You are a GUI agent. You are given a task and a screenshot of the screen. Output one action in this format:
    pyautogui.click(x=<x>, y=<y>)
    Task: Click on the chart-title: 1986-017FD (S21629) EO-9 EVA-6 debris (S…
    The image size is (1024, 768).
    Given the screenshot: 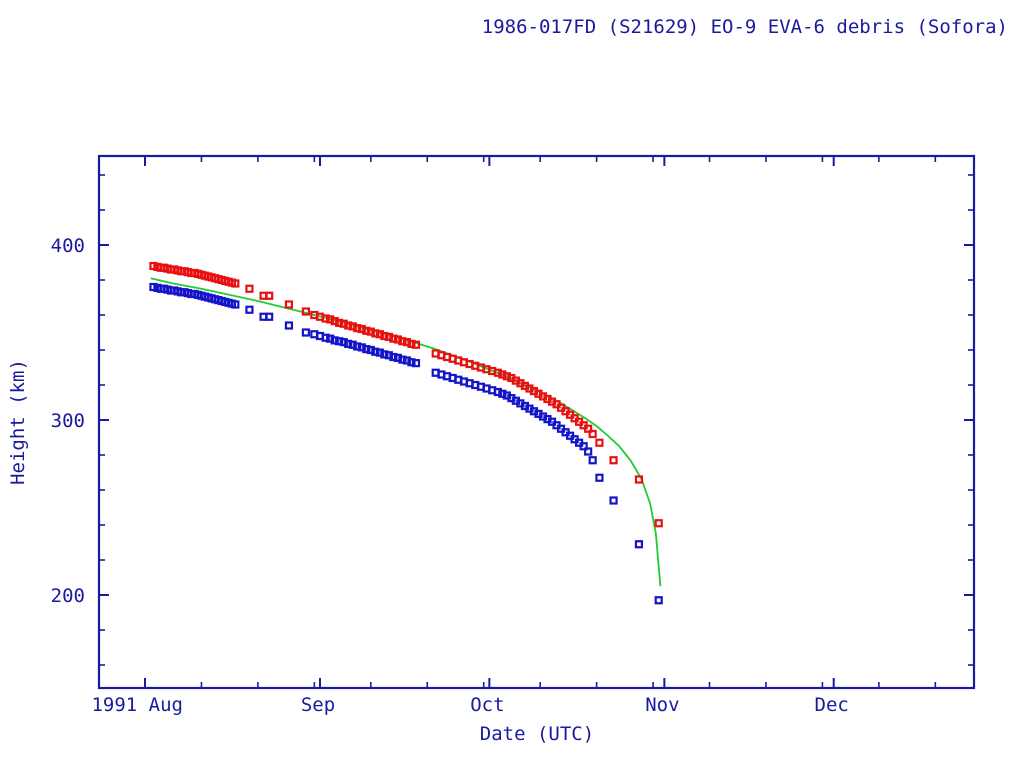 What is the action you would take?
    pyautogui.click(x=744, y=27)
    